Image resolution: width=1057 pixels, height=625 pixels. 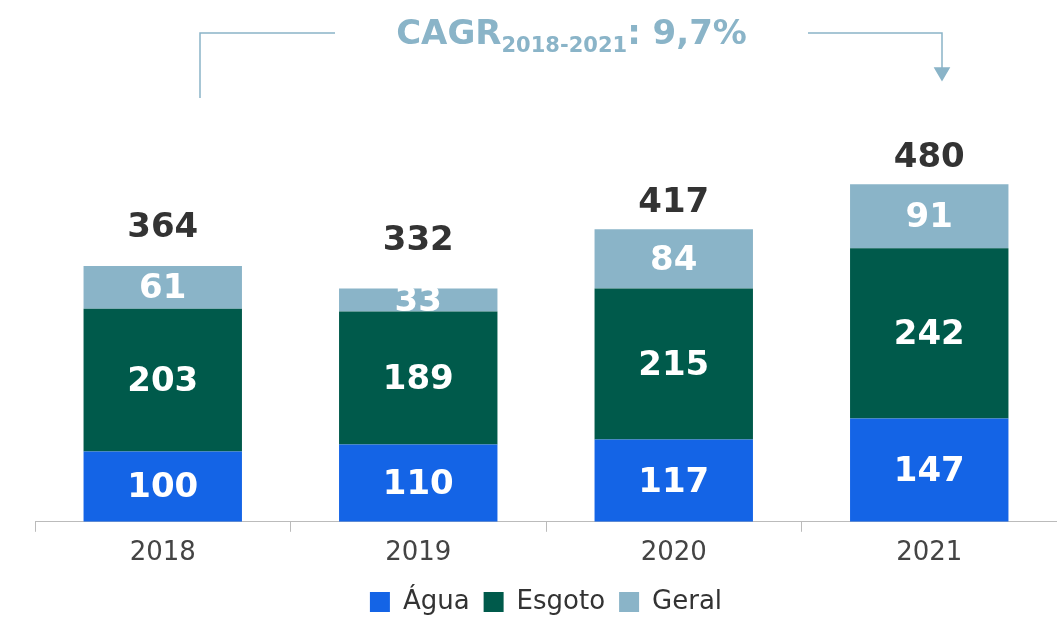 I want to click on data-label: 242, so click(x=929, y=332).